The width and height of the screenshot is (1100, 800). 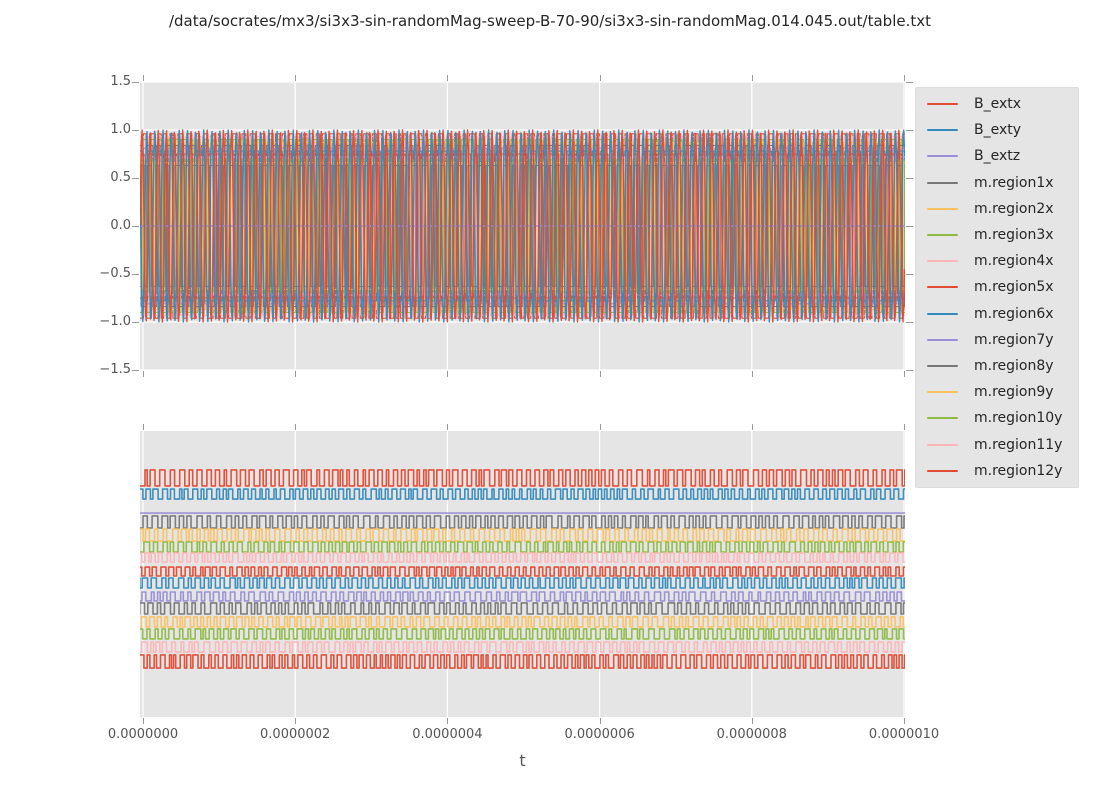 I want to click on legend-item-B_extx: B_extx, so click(x=997, y=104).